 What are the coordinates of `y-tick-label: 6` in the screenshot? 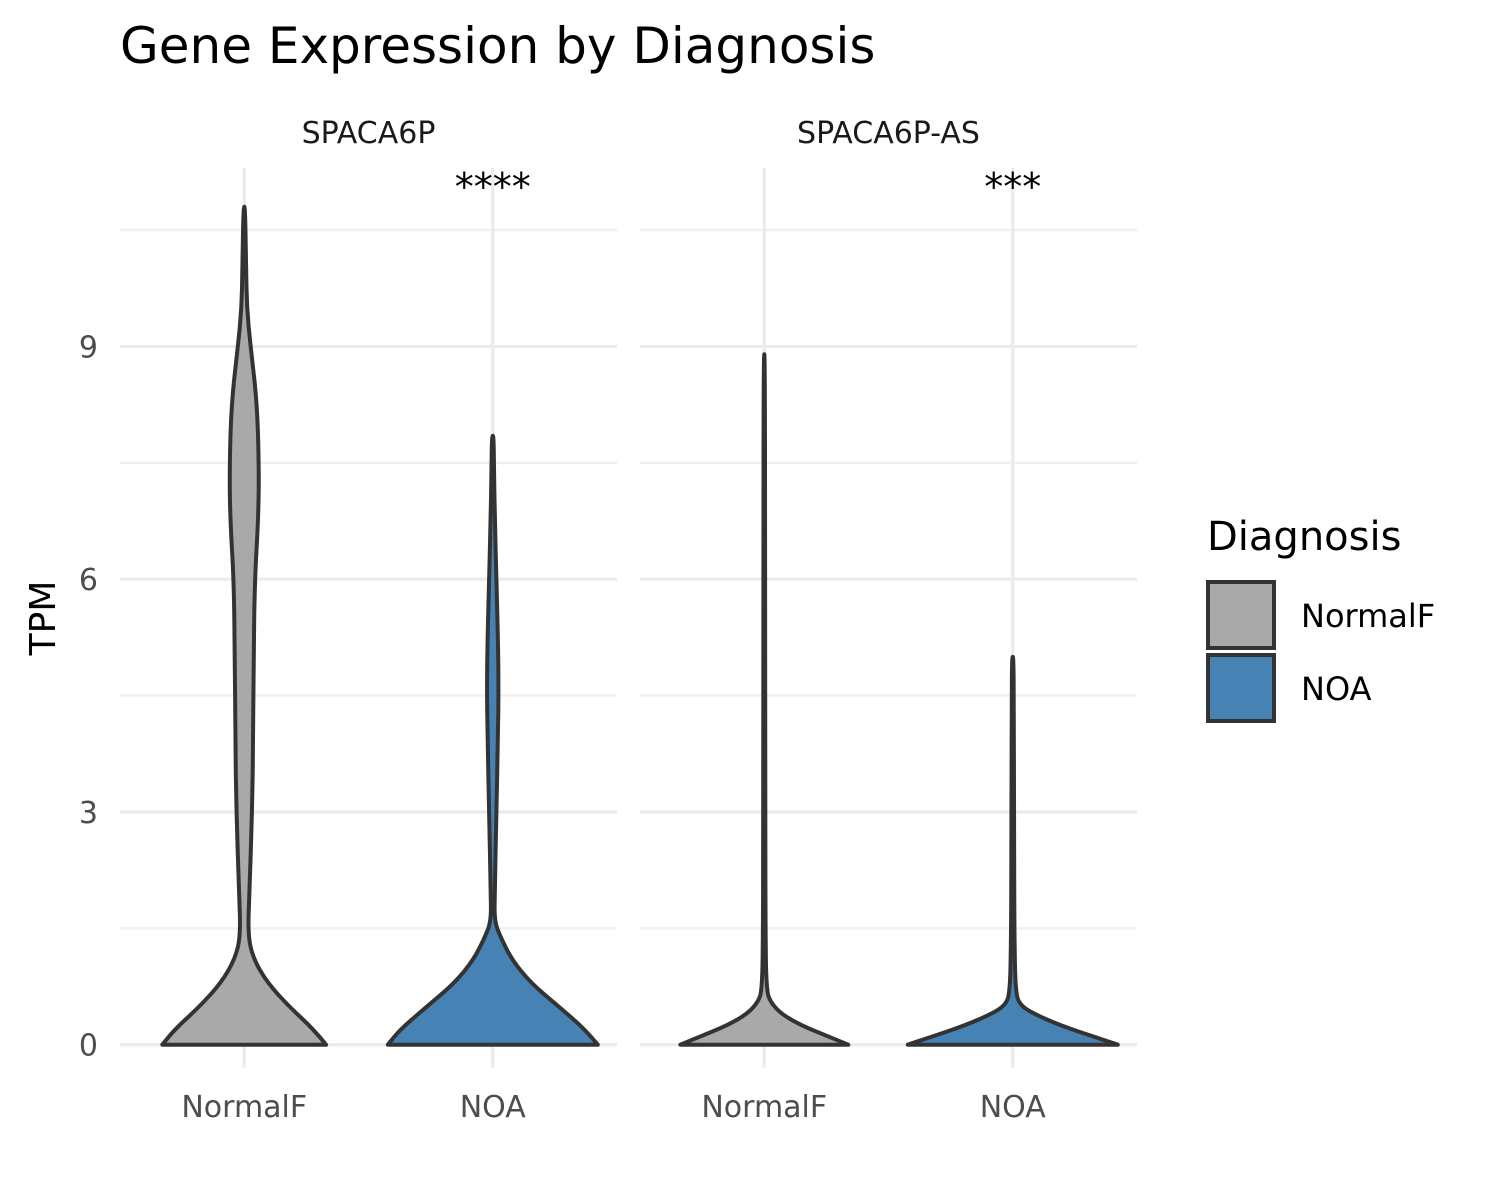 It's located at (88, 580).